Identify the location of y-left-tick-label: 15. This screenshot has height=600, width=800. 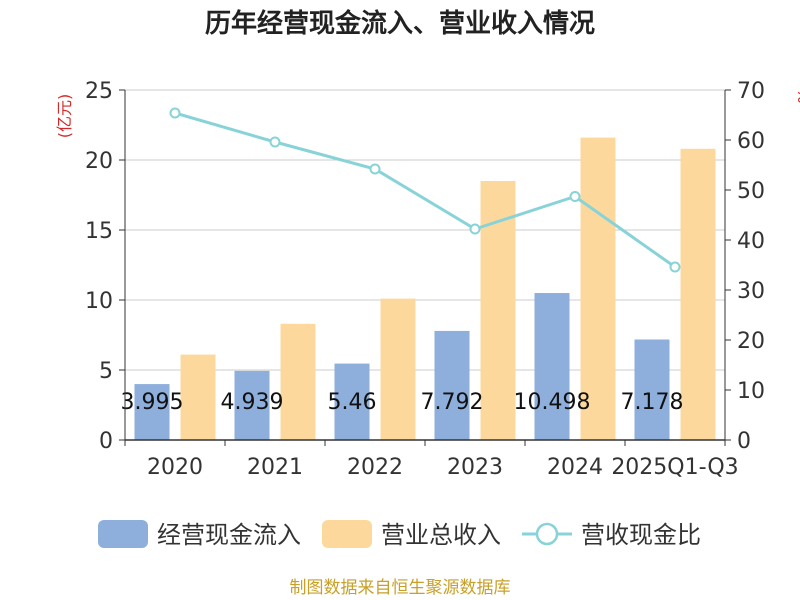
(99, 231).